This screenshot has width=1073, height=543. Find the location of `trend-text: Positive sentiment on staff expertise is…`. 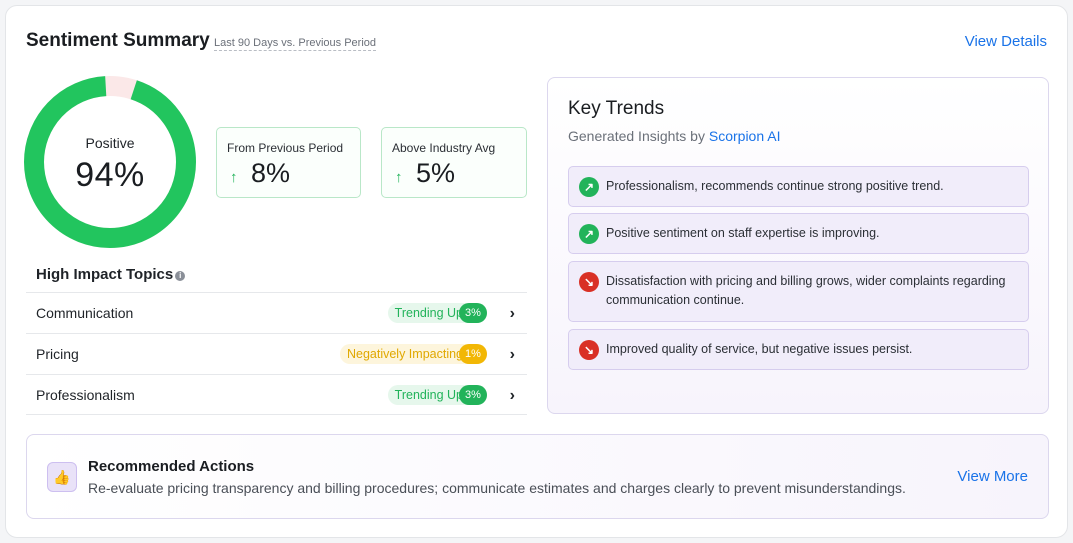

trend-text: Positive sentiment on staff expertise is… is located at coordinates (743, 233).